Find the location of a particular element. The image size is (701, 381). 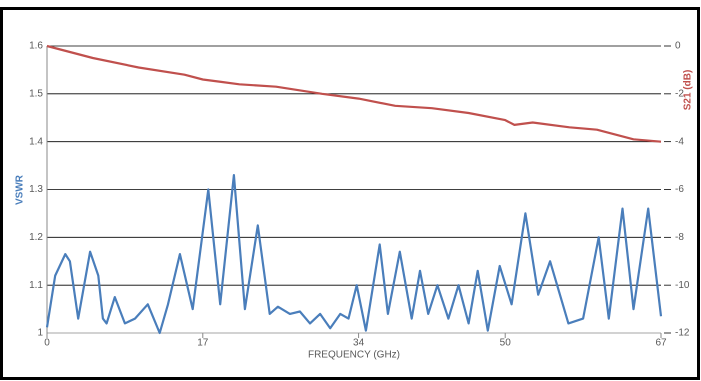

x-tick-label: 17 is located at coordinates (203, 343).